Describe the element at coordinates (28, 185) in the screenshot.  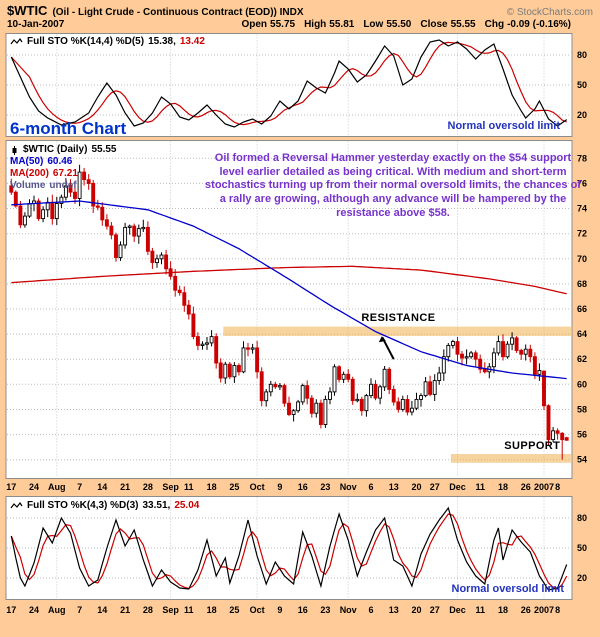
I see `volume-label: Volume` at that location.